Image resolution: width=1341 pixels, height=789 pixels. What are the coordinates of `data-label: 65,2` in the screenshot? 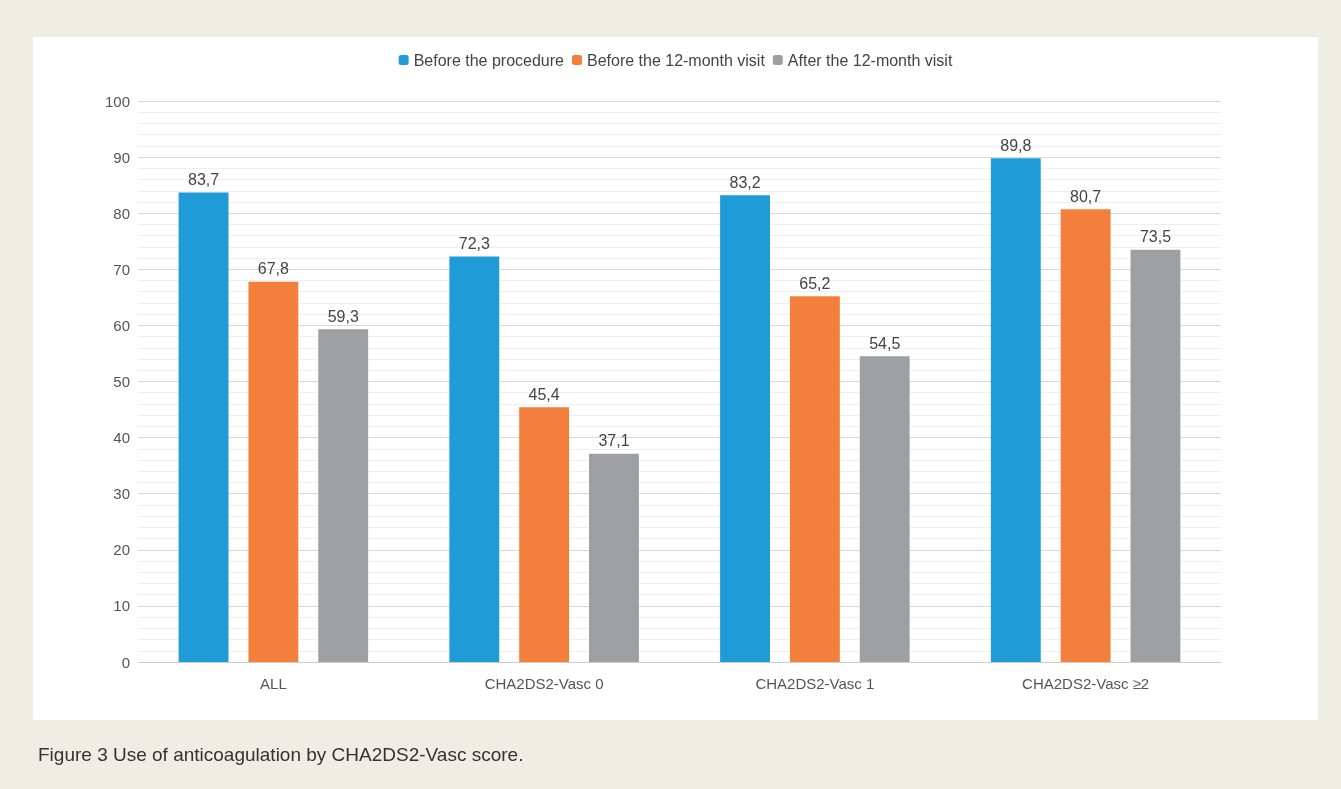 It's located at (815, 283).